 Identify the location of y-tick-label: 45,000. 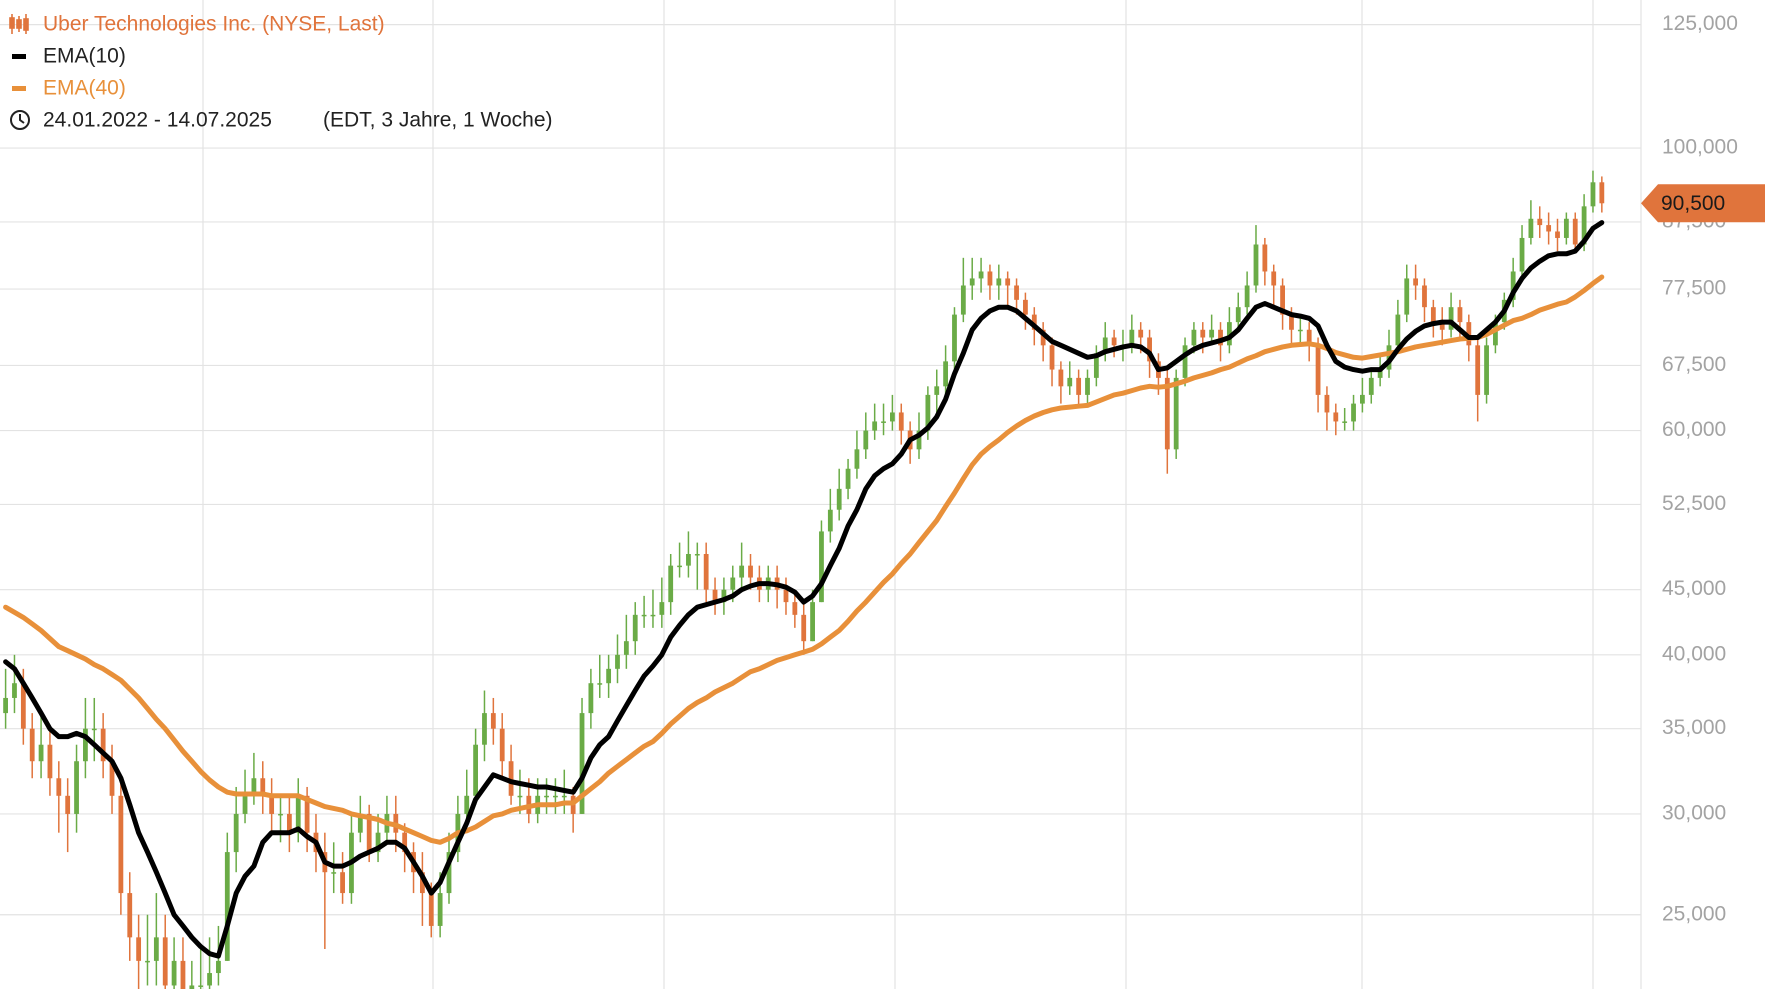
(1694, 588).